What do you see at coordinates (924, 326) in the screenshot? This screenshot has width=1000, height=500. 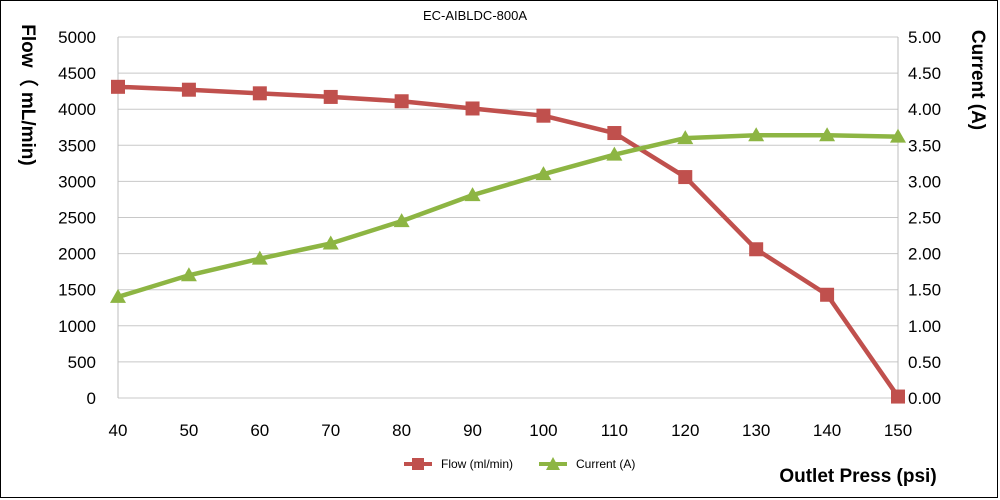 I see `y-right-tick-label: 1.00` at bounding box center [924, 326].